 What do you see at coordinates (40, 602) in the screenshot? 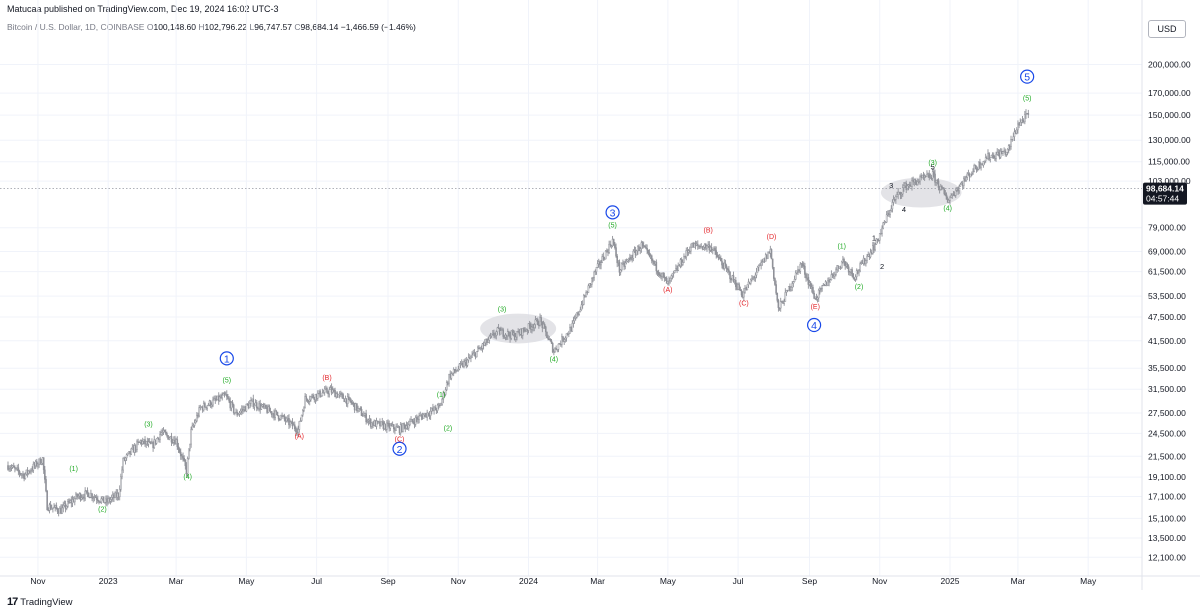
I see `footer-brand: 17 TradingView` at bounding box center [40, 602].